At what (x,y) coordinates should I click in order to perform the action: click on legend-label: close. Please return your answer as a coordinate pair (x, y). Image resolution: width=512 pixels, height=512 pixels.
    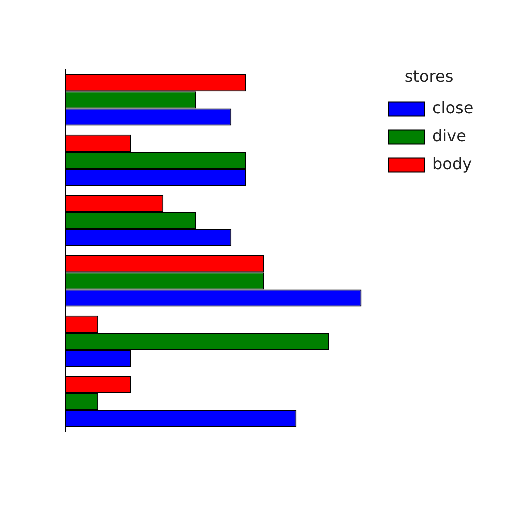
    Looking at the image, I should click on (453, 108).